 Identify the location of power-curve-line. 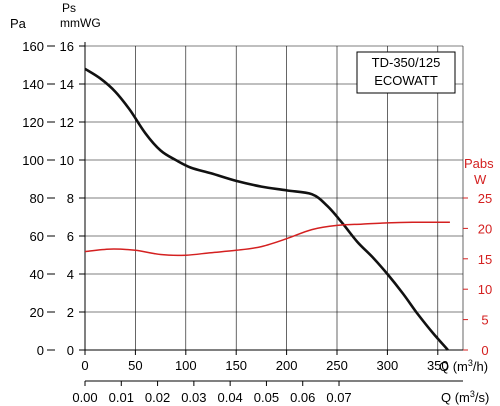
(267, 239).